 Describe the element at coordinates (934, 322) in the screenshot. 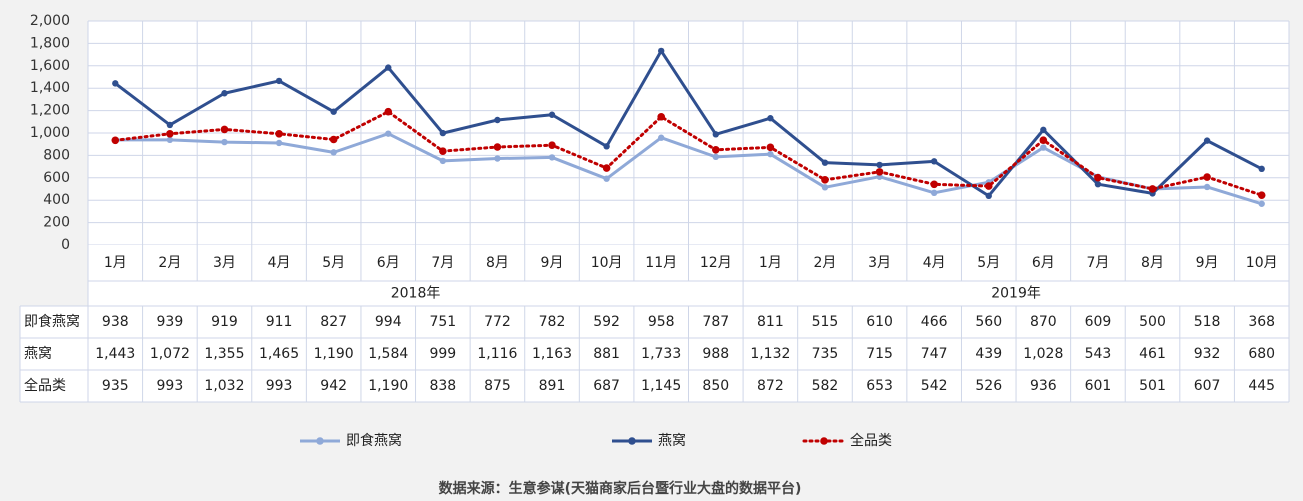

I see `table-cell: 466` at that location.